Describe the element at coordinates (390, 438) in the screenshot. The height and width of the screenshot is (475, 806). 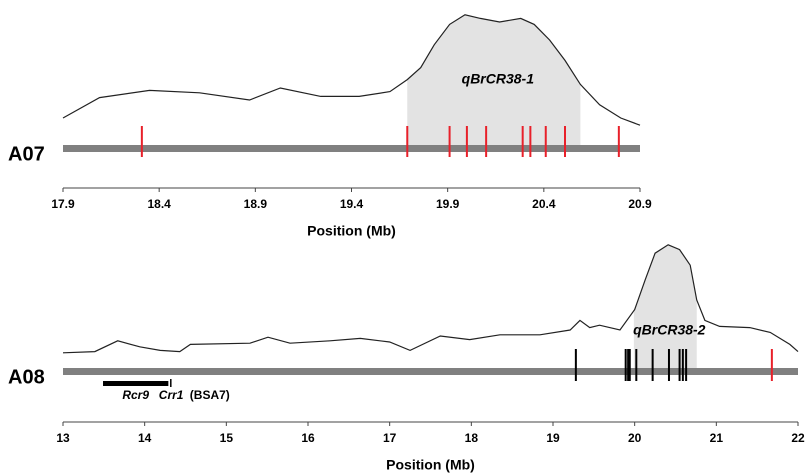
I see `x-tick-label: 17` at that location.